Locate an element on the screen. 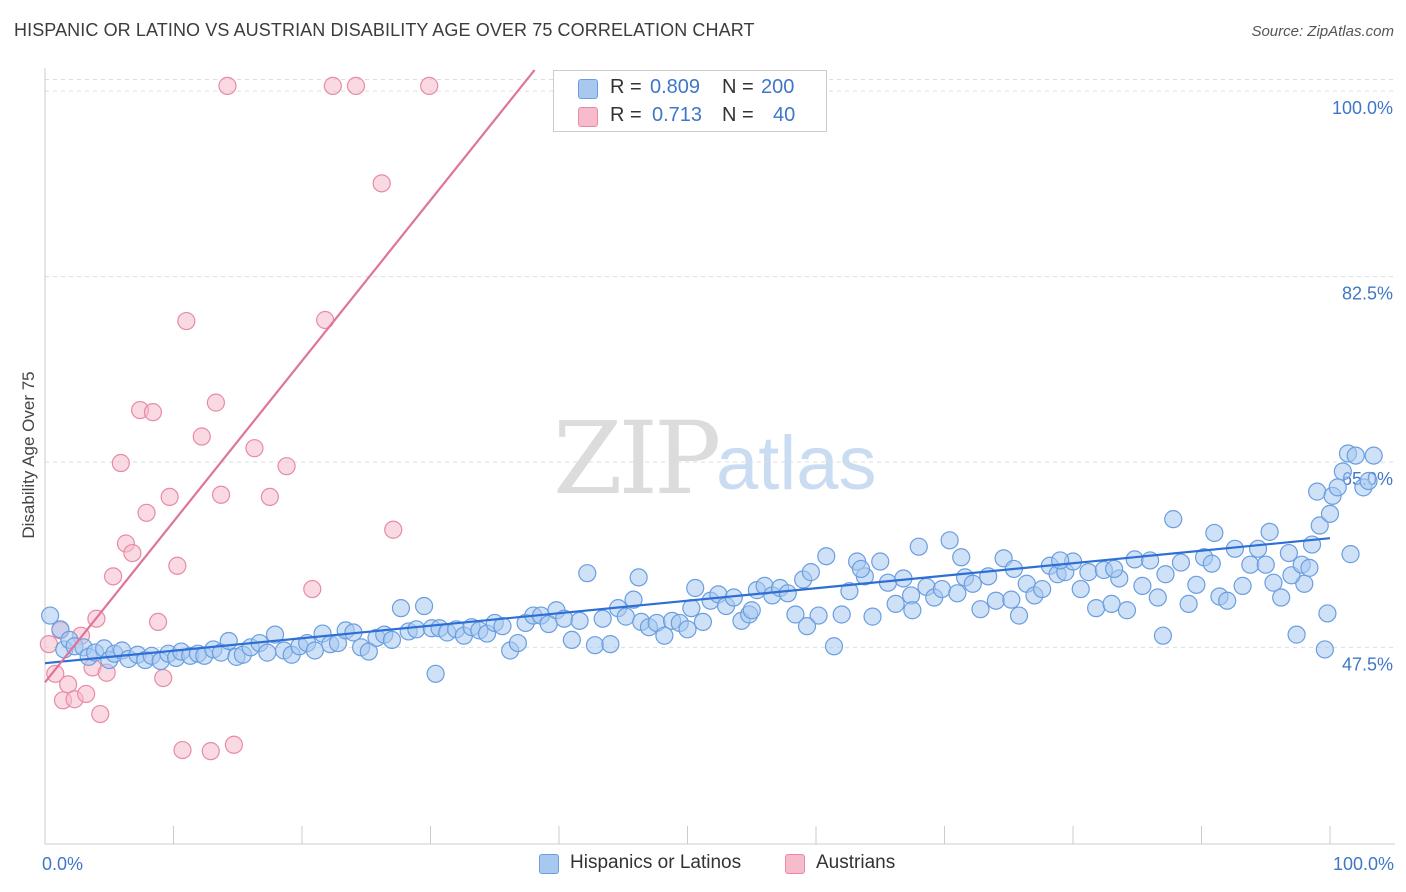 This screenshot has height=892, width=1406. legend-swatch-hispanic is located at coordinates (588, 89).